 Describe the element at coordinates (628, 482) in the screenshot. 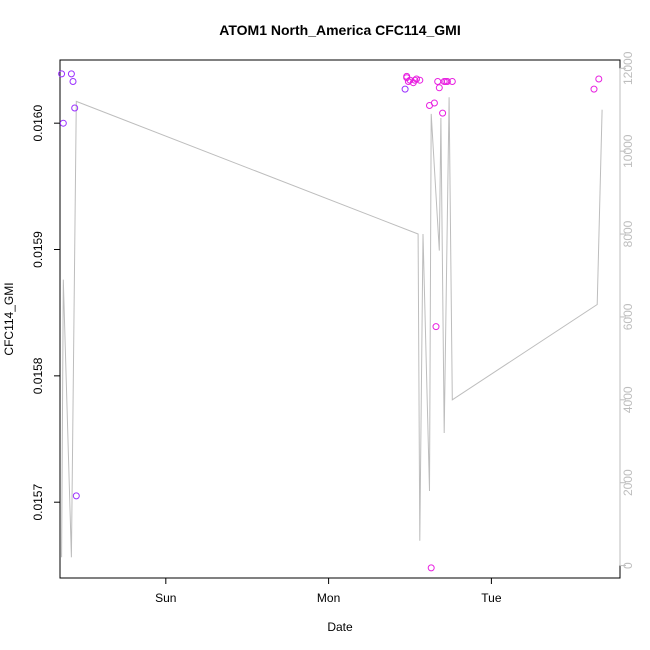

I see `y2-tick-label: 2000` at that location.